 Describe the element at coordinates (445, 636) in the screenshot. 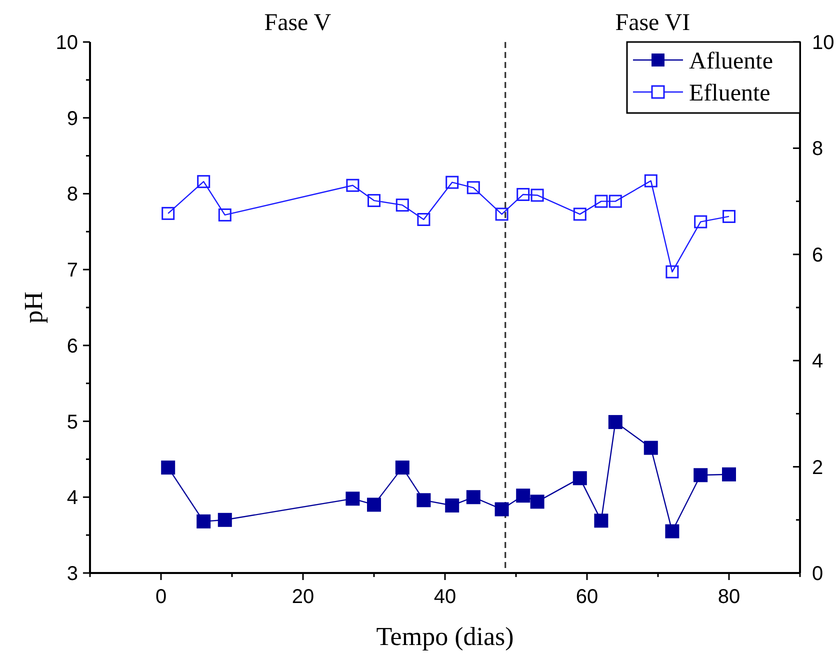

I see `x-axis-title: Tempo (dias)` at that location.